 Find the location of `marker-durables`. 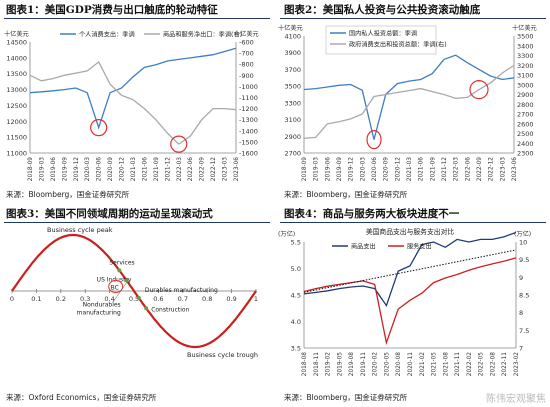

marker-durables is located at coordinates (138, 298).